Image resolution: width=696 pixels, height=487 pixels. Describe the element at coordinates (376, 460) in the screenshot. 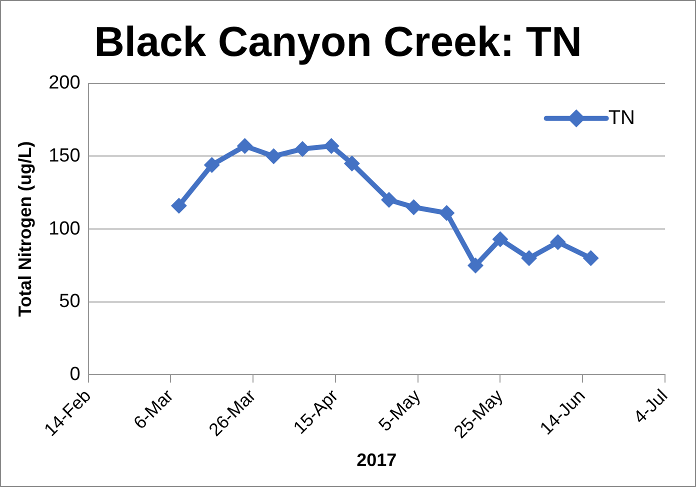

I see `x-axis-title: 2017` at that location.